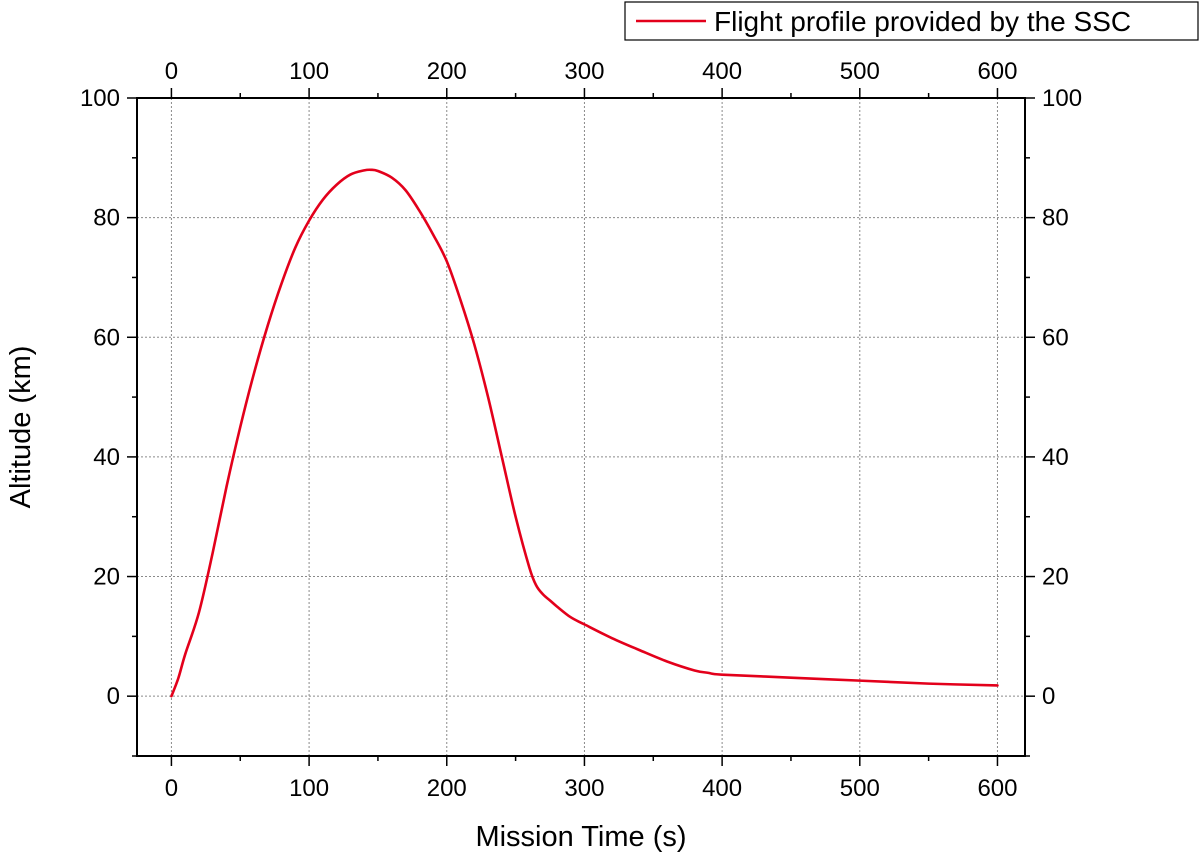  What do you see at coordinates (309, 788) in the screenshot?
I see `x-tick-label-bottom: 100` at bounding box center [309, 788].